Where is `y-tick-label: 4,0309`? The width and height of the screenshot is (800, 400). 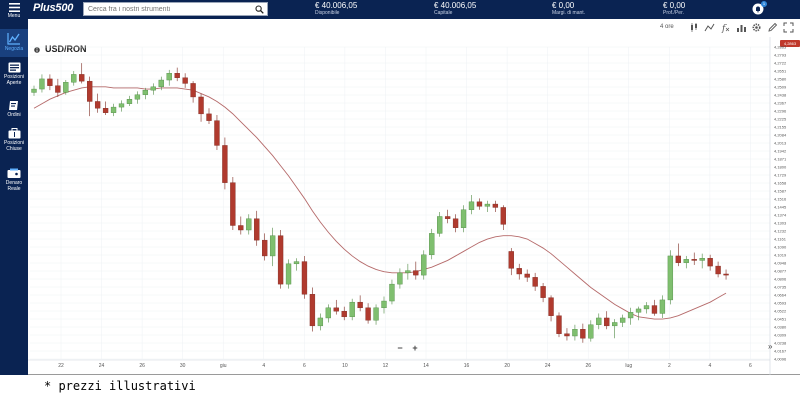
y-tick-label: 4,0309 is located at coordinates (780, 335).